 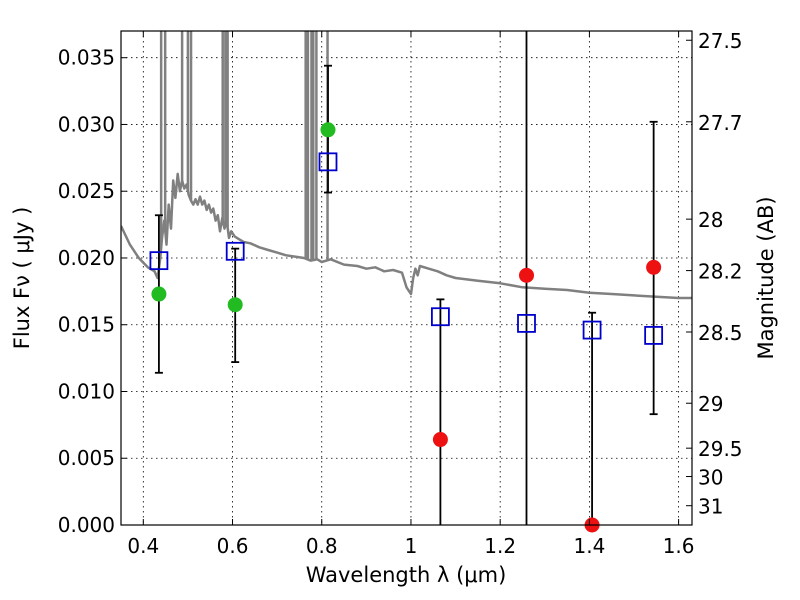 I want to click on y2-tick-label: 31, so click(x=710, y=507).